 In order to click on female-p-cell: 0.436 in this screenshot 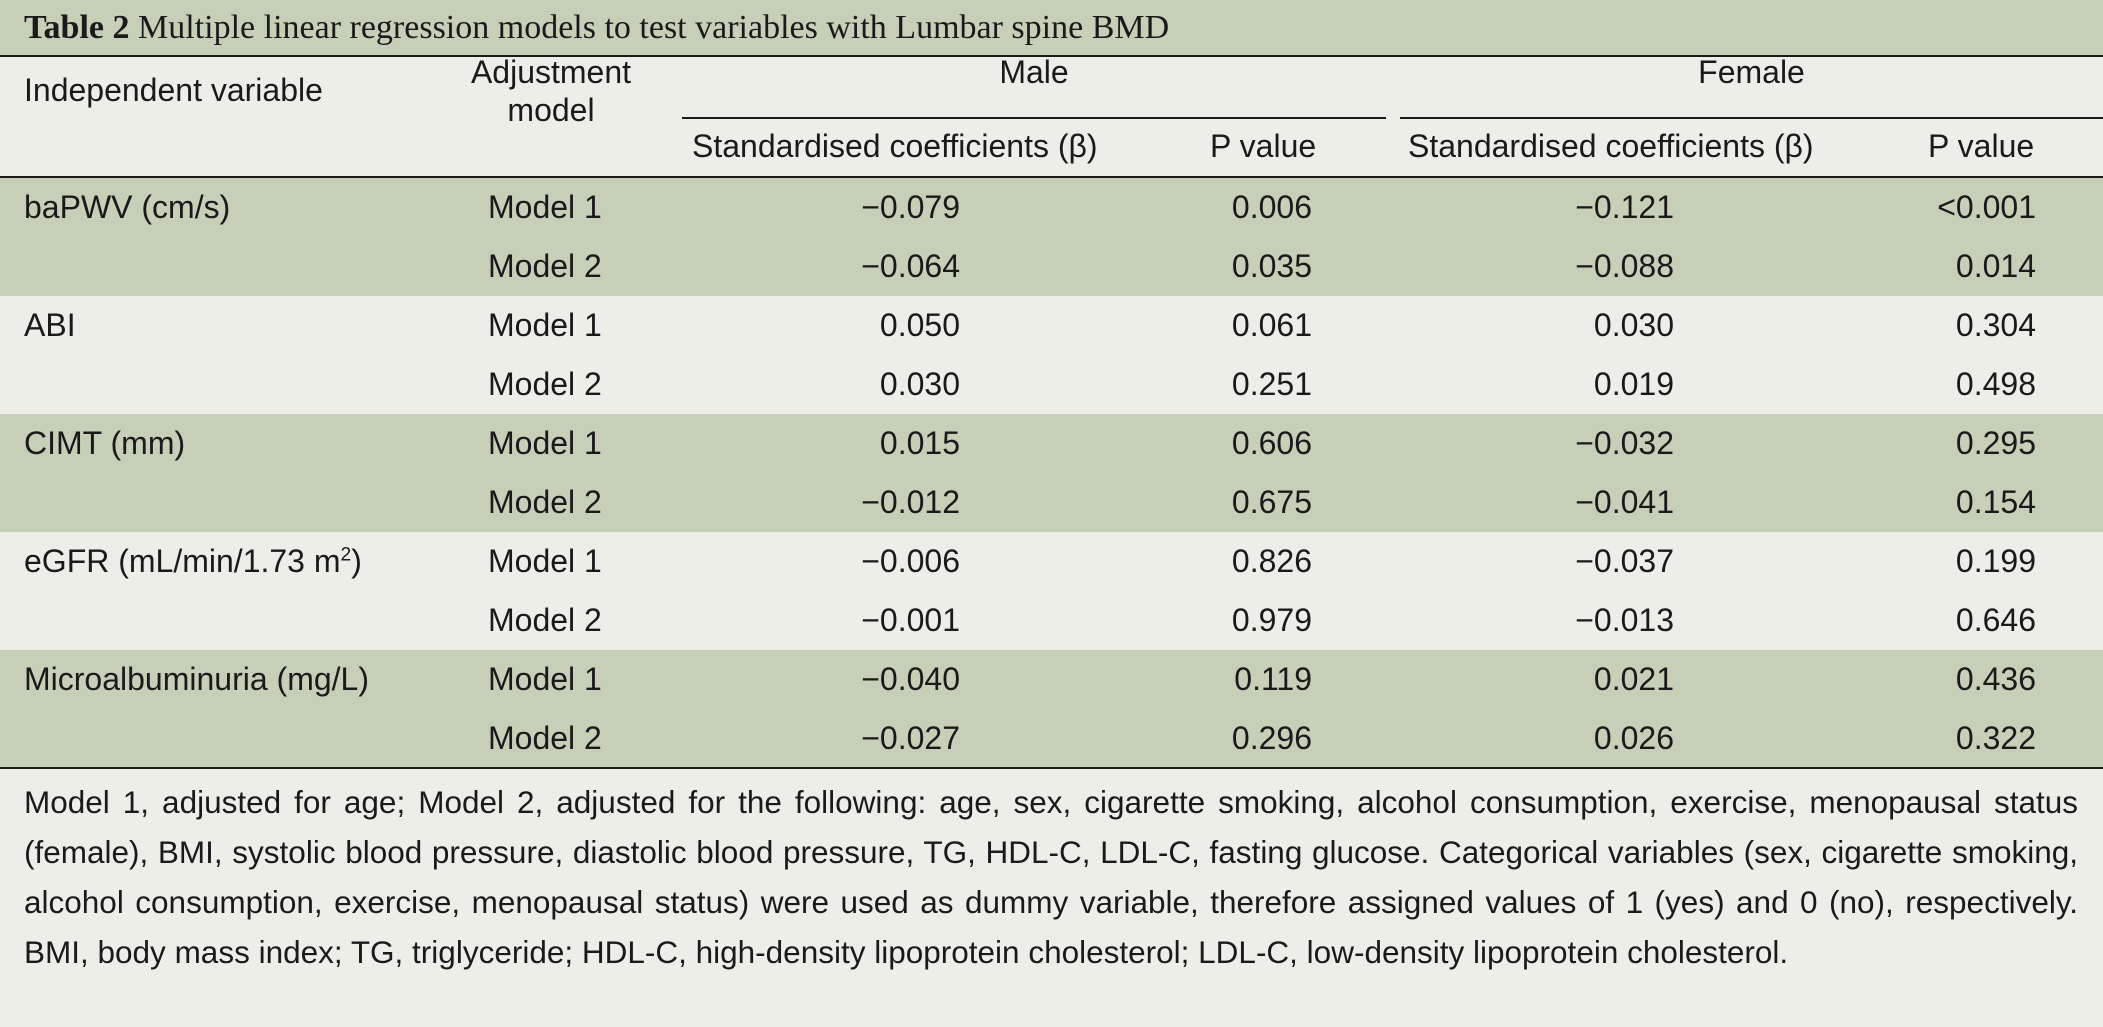, I will do `click(1995, 679)`.